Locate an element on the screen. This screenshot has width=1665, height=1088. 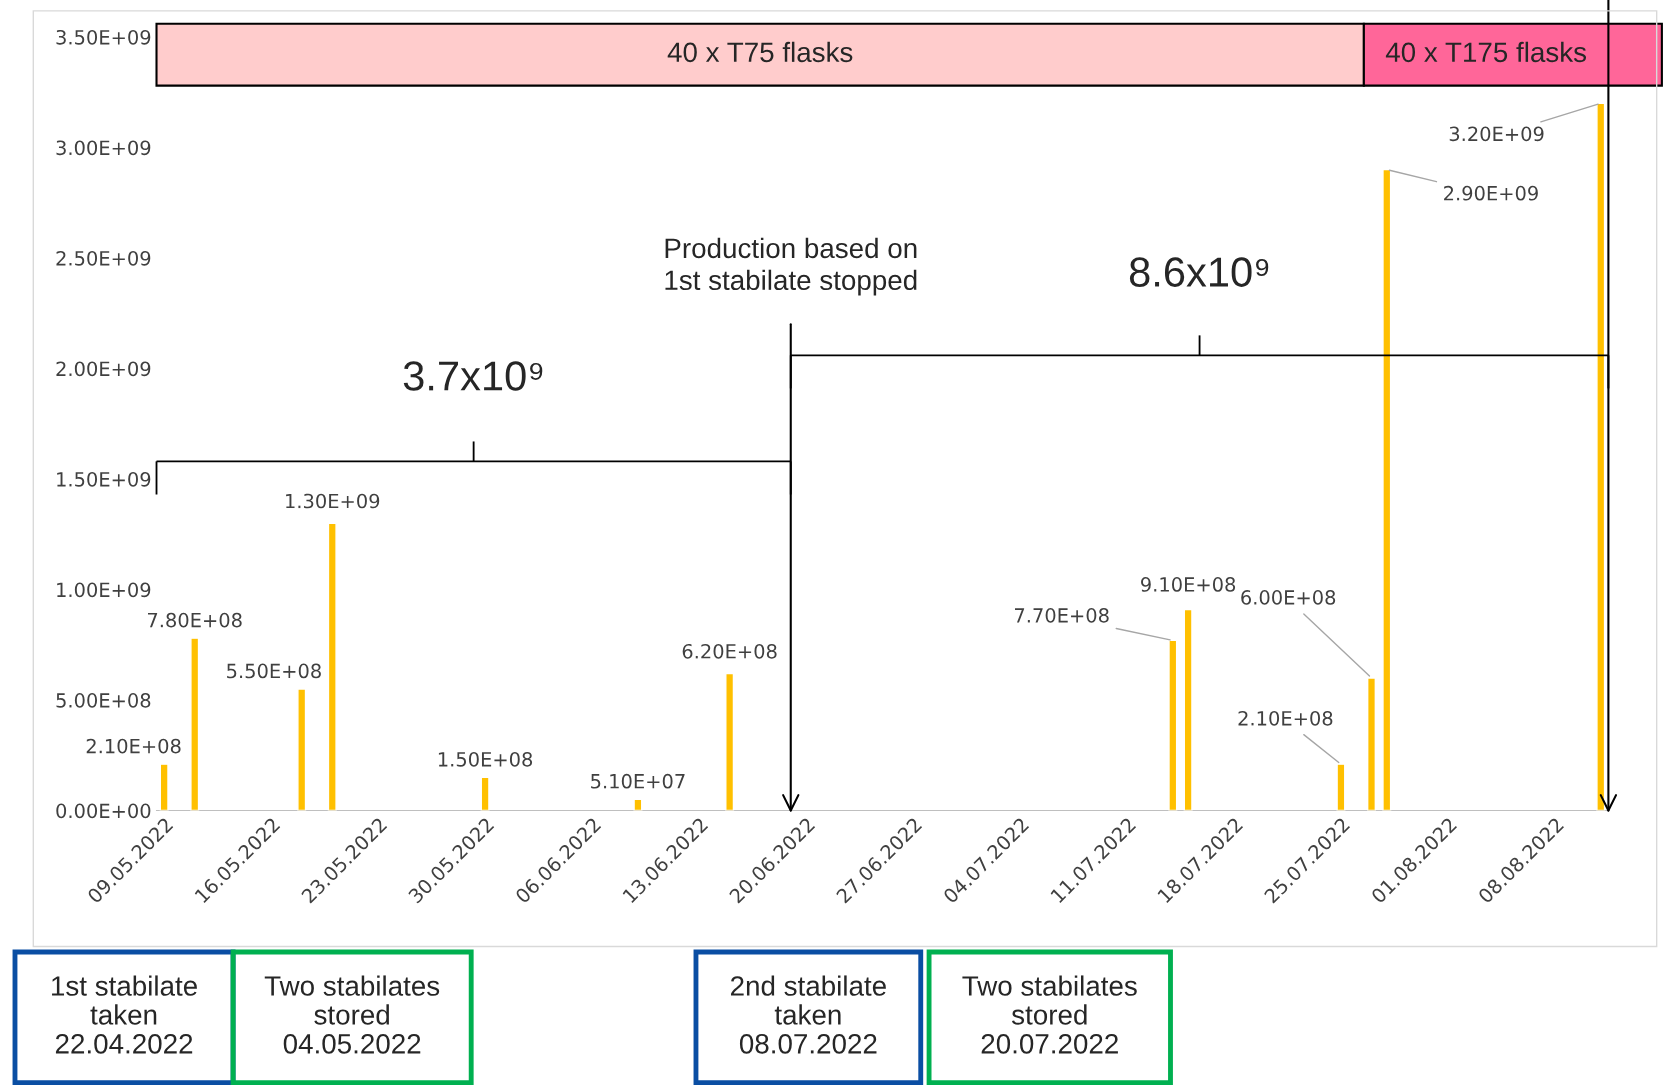
text: 3.20E+09 is located at coordinates (1496, 134).